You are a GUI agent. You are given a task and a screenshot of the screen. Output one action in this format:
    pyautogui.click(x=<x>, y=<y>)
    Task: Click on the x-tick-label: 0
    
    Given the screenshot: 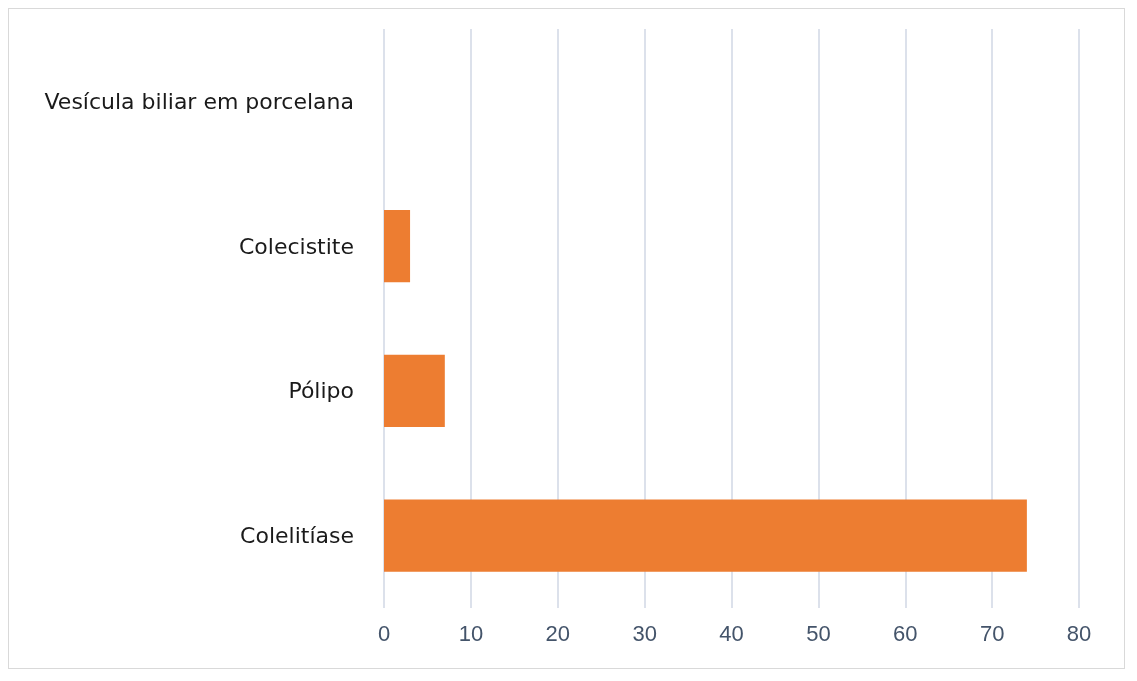 What is the action you would take?
    pyautogui.click(x=384, y=633)
    